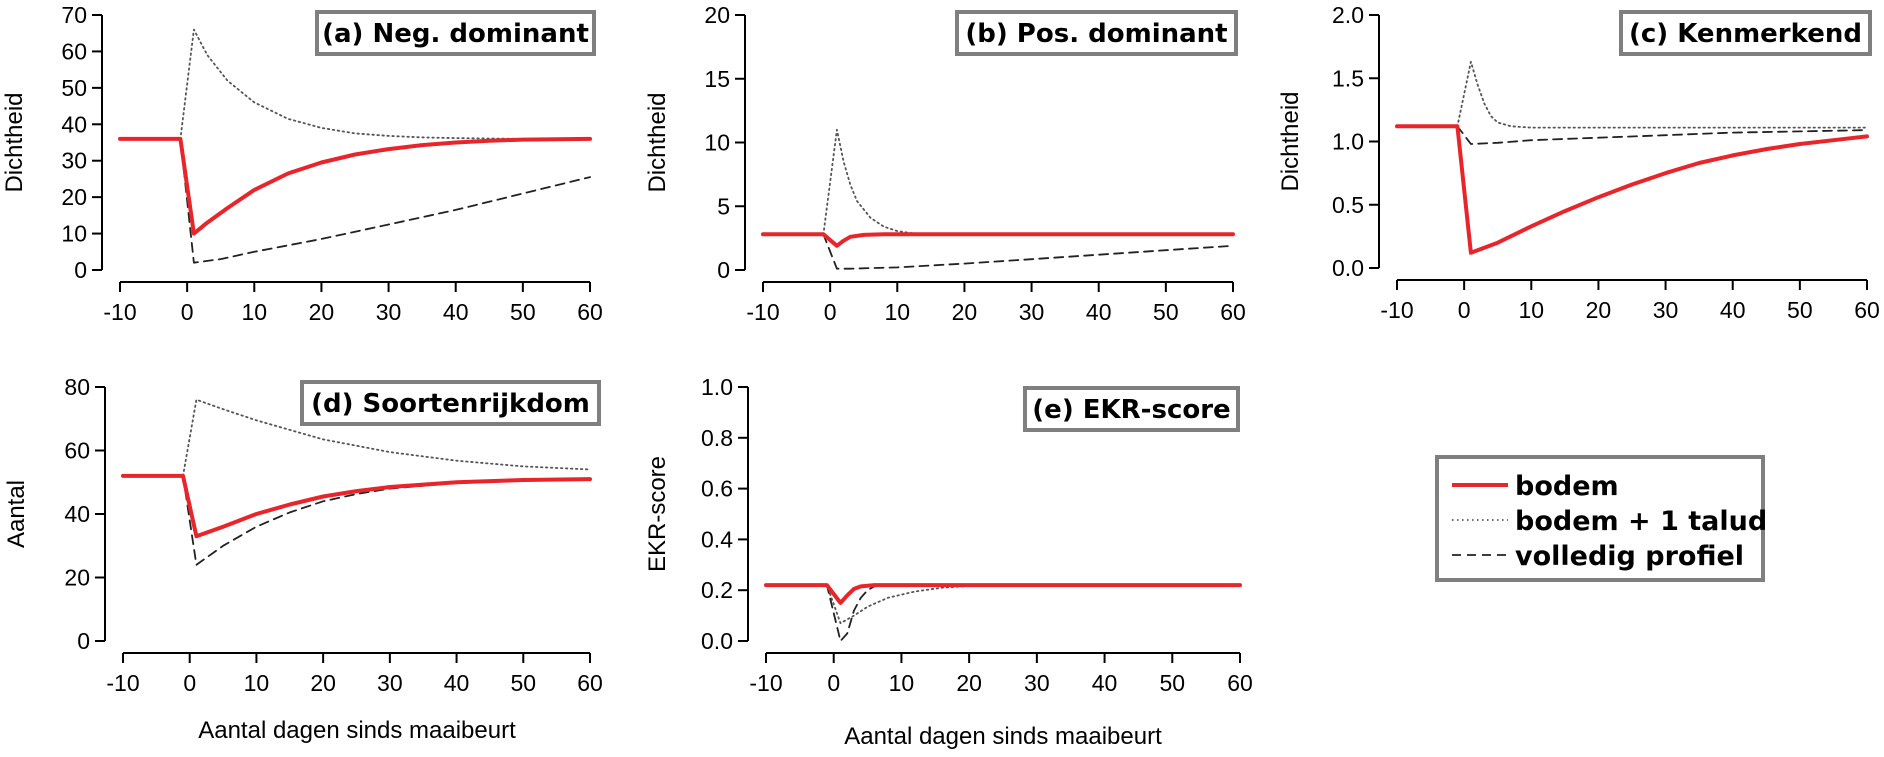  I want to click on panel-title: (b) Pos. dominant, so click(1096, 34).